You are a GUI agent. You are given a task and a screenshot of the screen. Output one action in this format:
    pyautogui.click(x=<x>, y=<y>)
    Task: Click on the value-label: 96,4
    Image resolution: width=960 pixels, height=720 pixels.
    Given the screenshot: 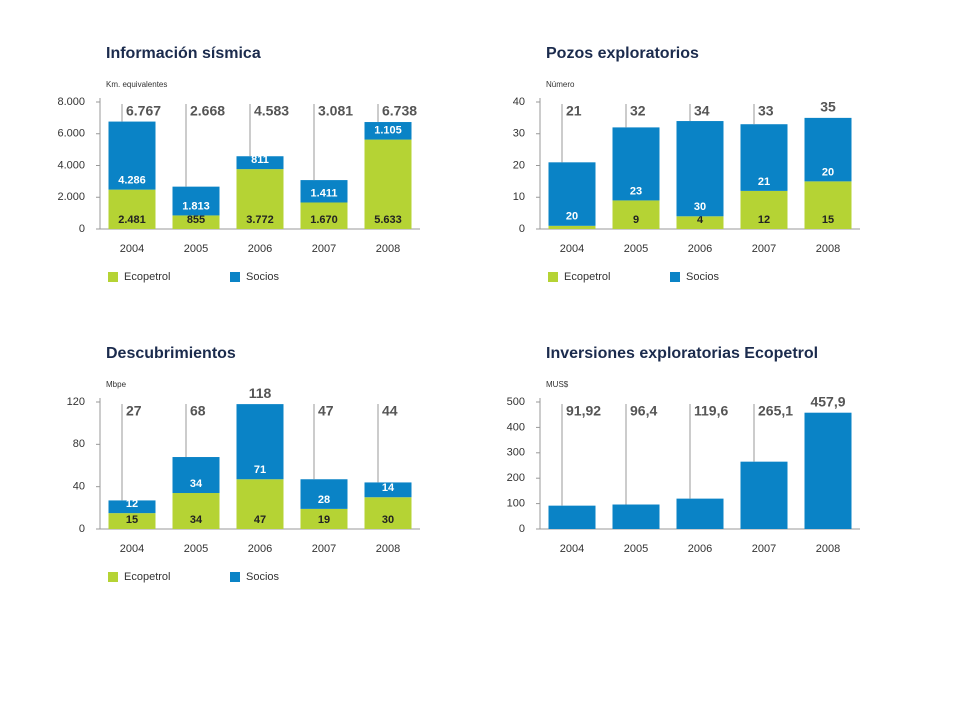 What is the action you would take?
    pyautogui.click(x=643, y=411)
    